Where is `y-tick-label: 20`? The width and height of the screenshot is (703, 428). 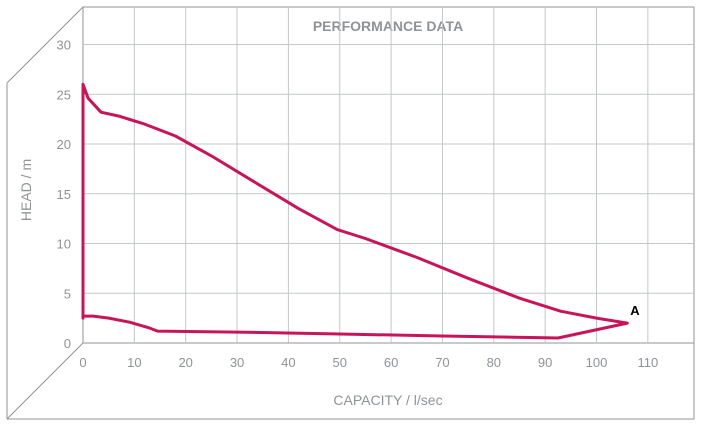
y-tick-label: 20 is located at coordinates (64, 144).